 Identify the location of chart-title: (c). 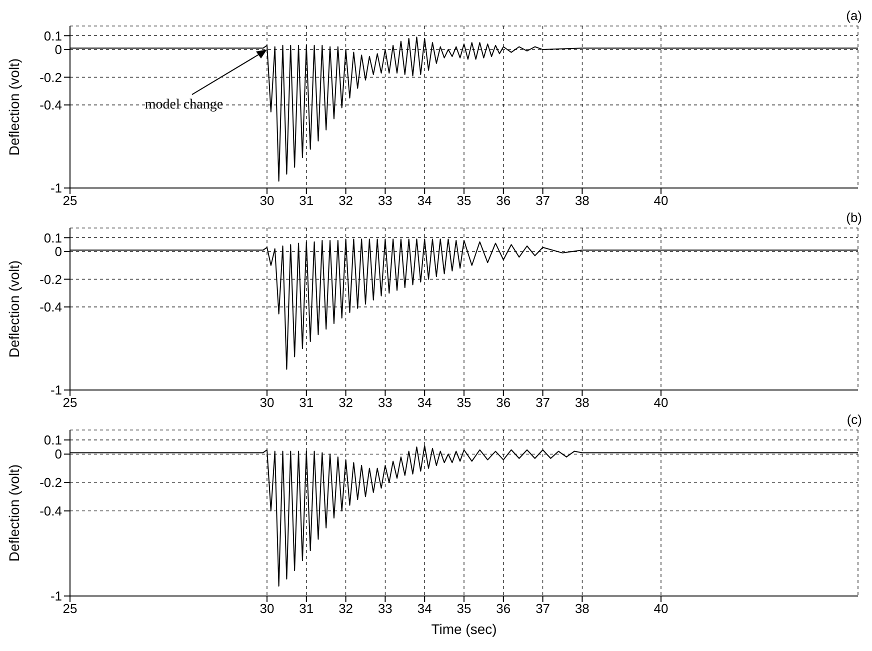
(854, 419).